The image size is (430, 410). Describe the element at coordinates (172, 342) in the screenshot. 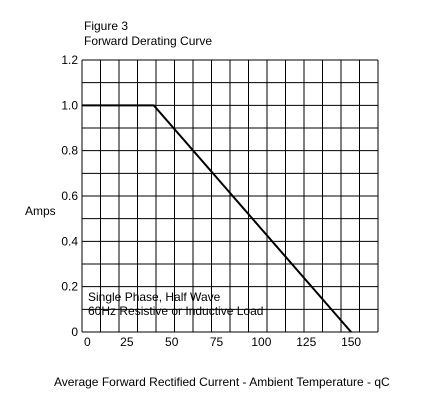

I see `x-tick-label: 50` at that location.